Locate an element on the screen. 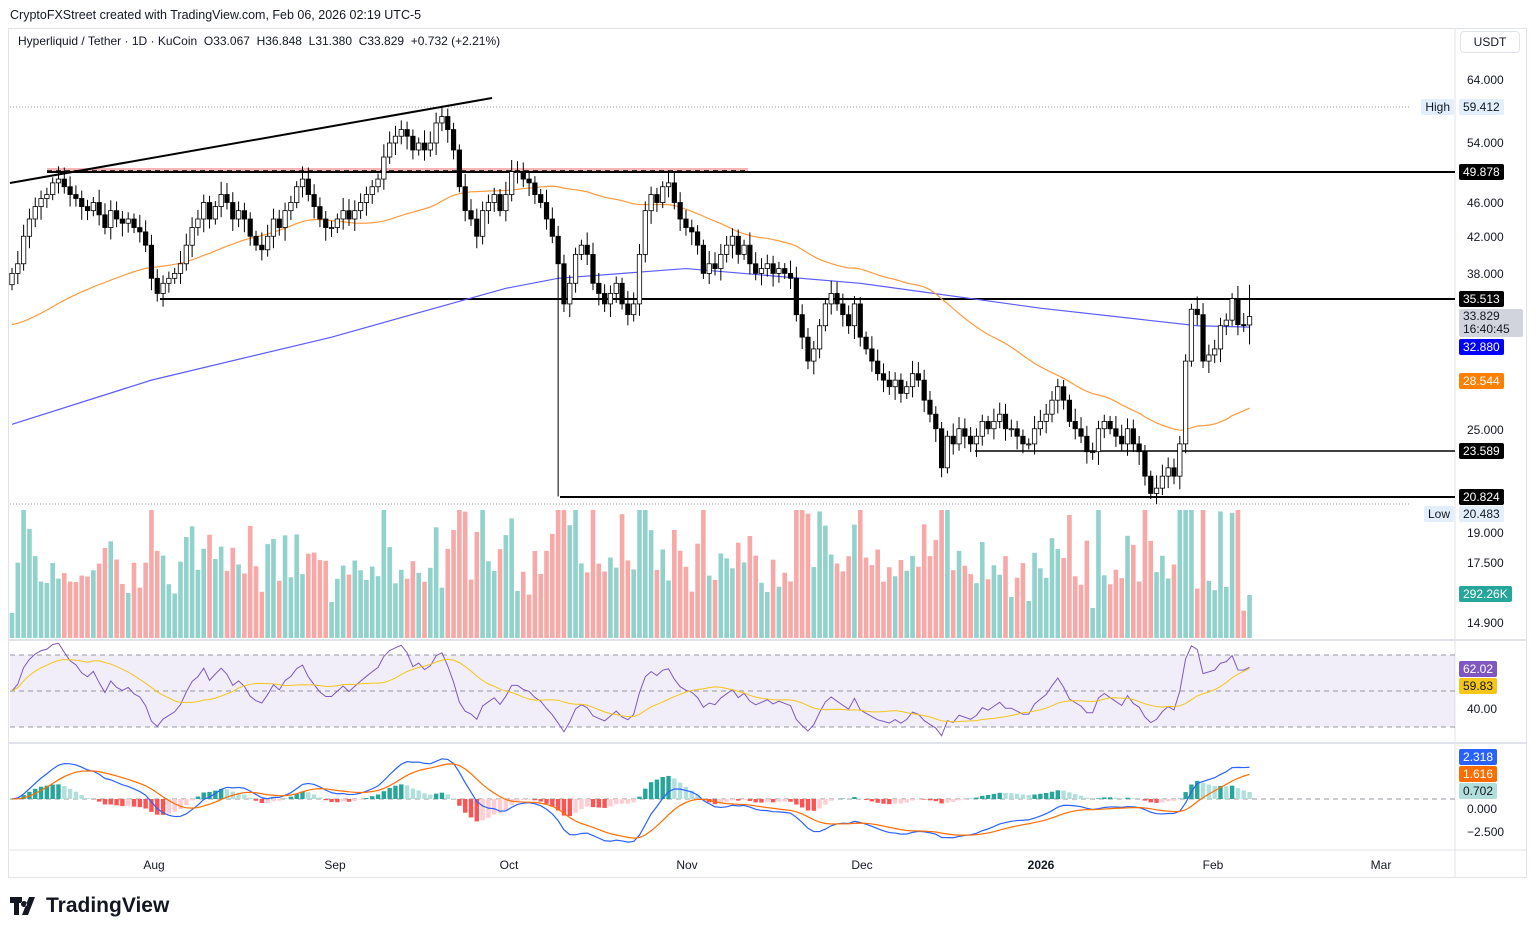  low-label: Low is located at coordinates (1438, 514).